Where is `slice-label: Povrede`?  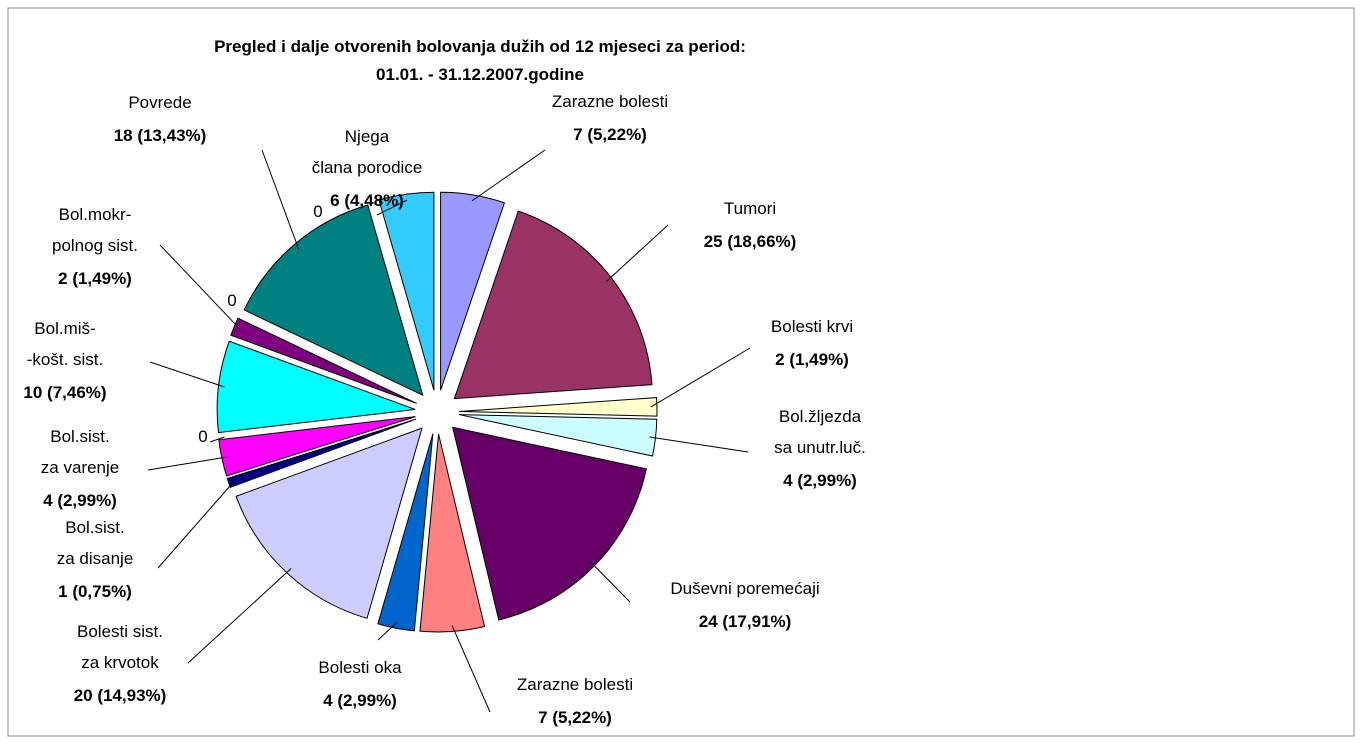
slice-label: Povrede is located at coordinates (159, 102).